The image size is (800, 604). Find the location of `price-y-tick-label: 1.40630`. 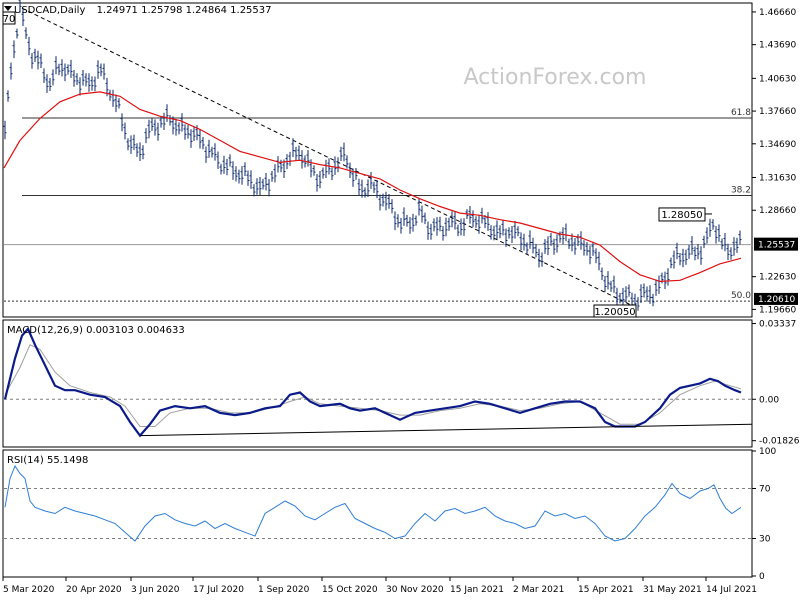

price-y-tick-label: 1.40630 is located at coordinates (777, 79).